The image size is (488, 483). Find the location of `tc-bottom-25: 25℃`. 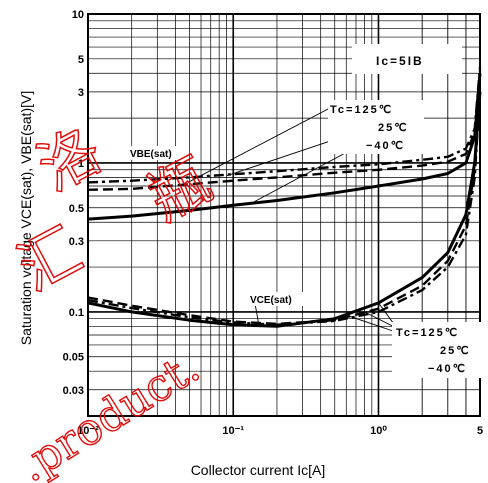

tc-bottom-25: 25℃ is located at coordinates (455, 351).